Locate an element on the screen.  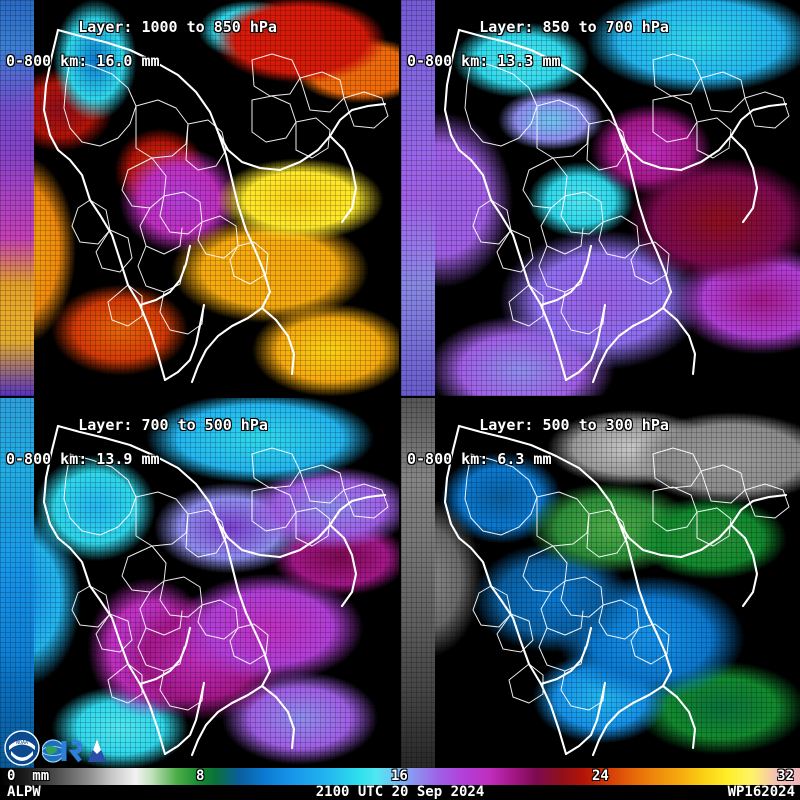
panel-layer-label: Layer: 1000 to 850 hPa is located at coordinates (177, 27).